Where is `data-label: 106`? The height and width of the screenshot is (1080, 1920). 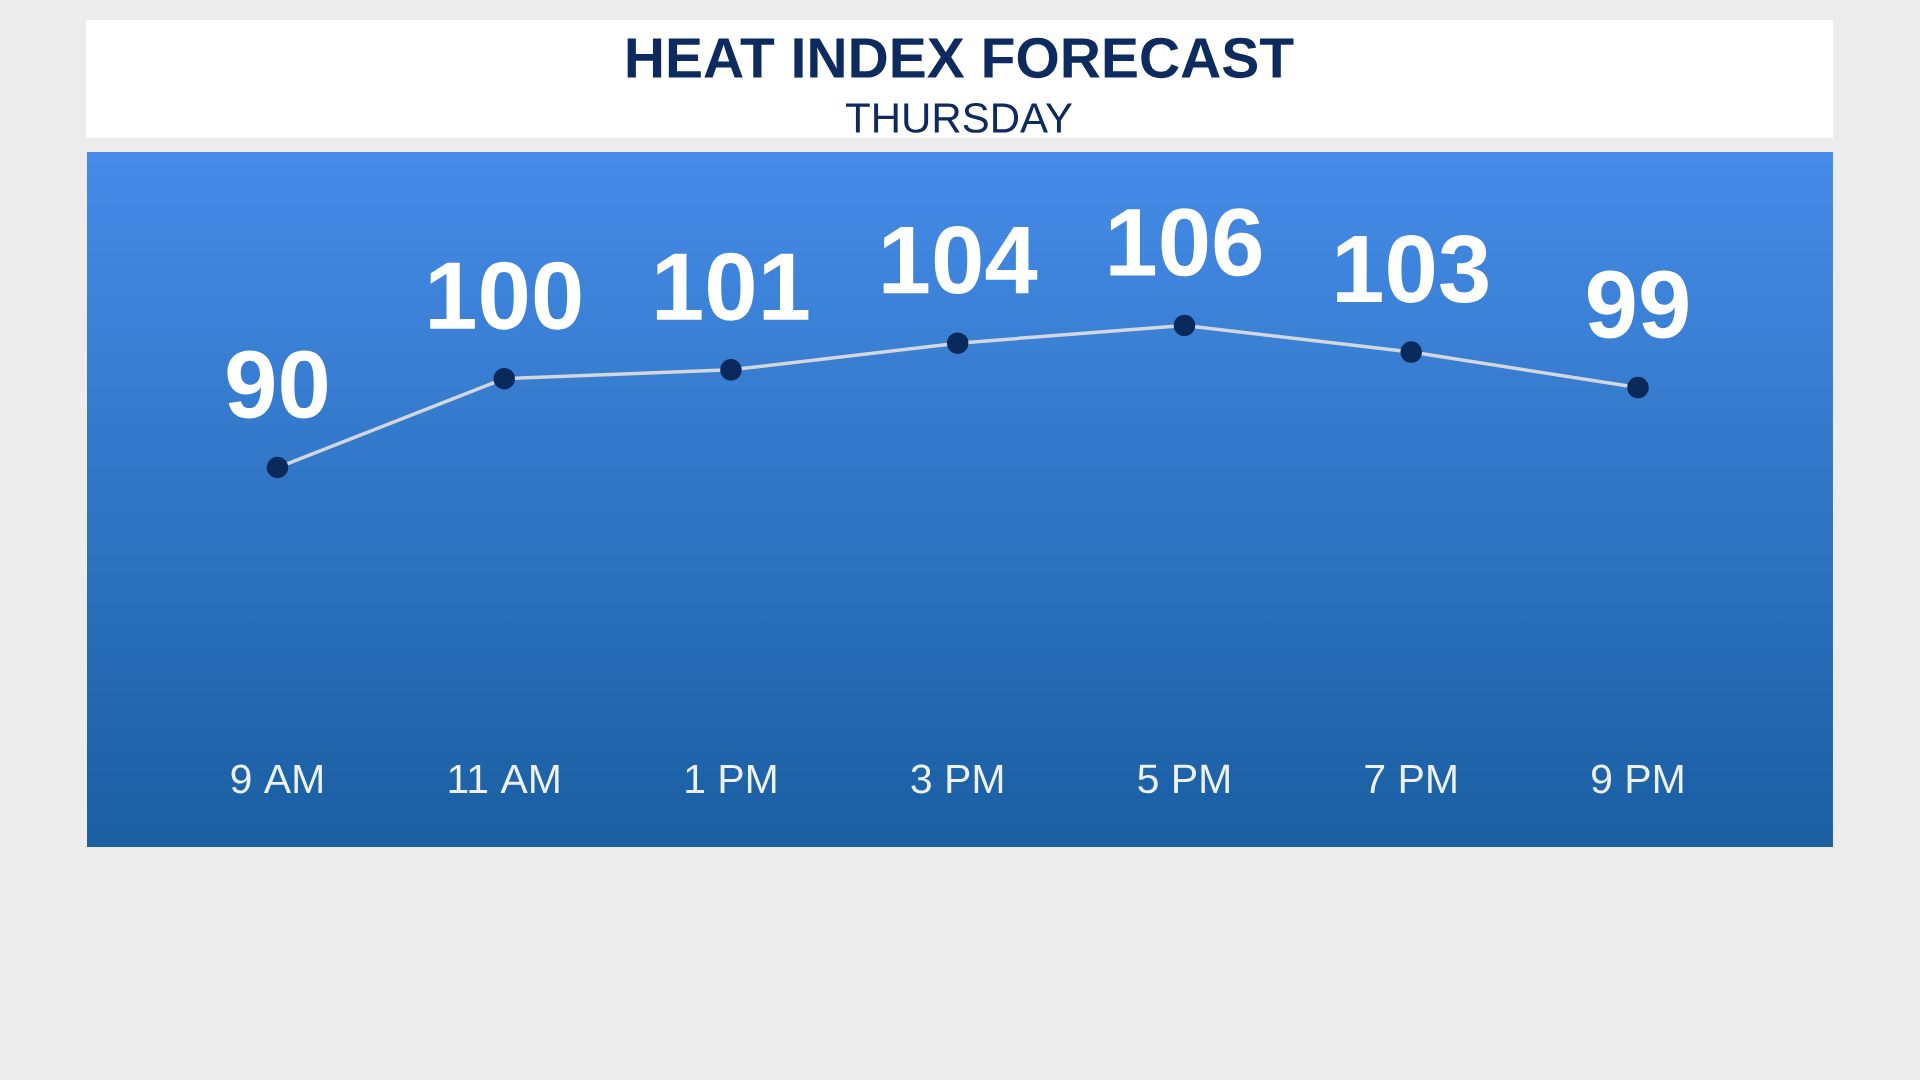
data-label: 106 is located at coordinates (1186, 242).